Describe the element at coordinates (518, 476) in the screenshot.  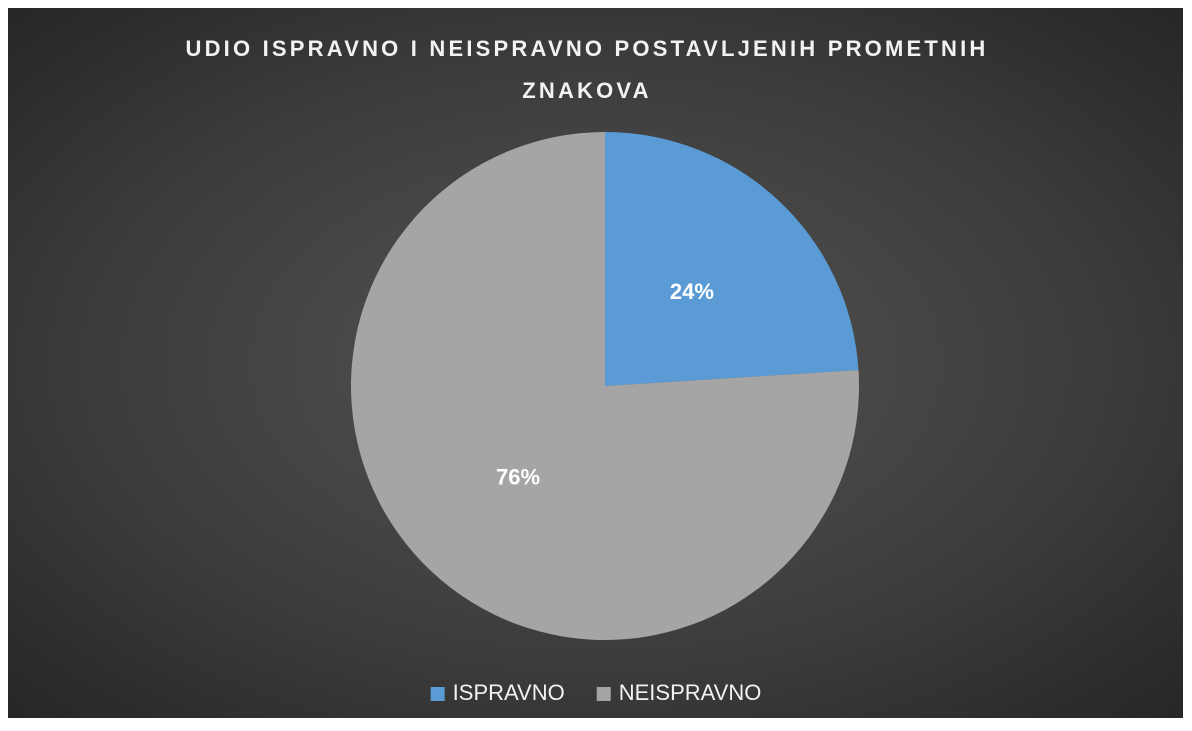
I see `data-label: 76%` at that location.